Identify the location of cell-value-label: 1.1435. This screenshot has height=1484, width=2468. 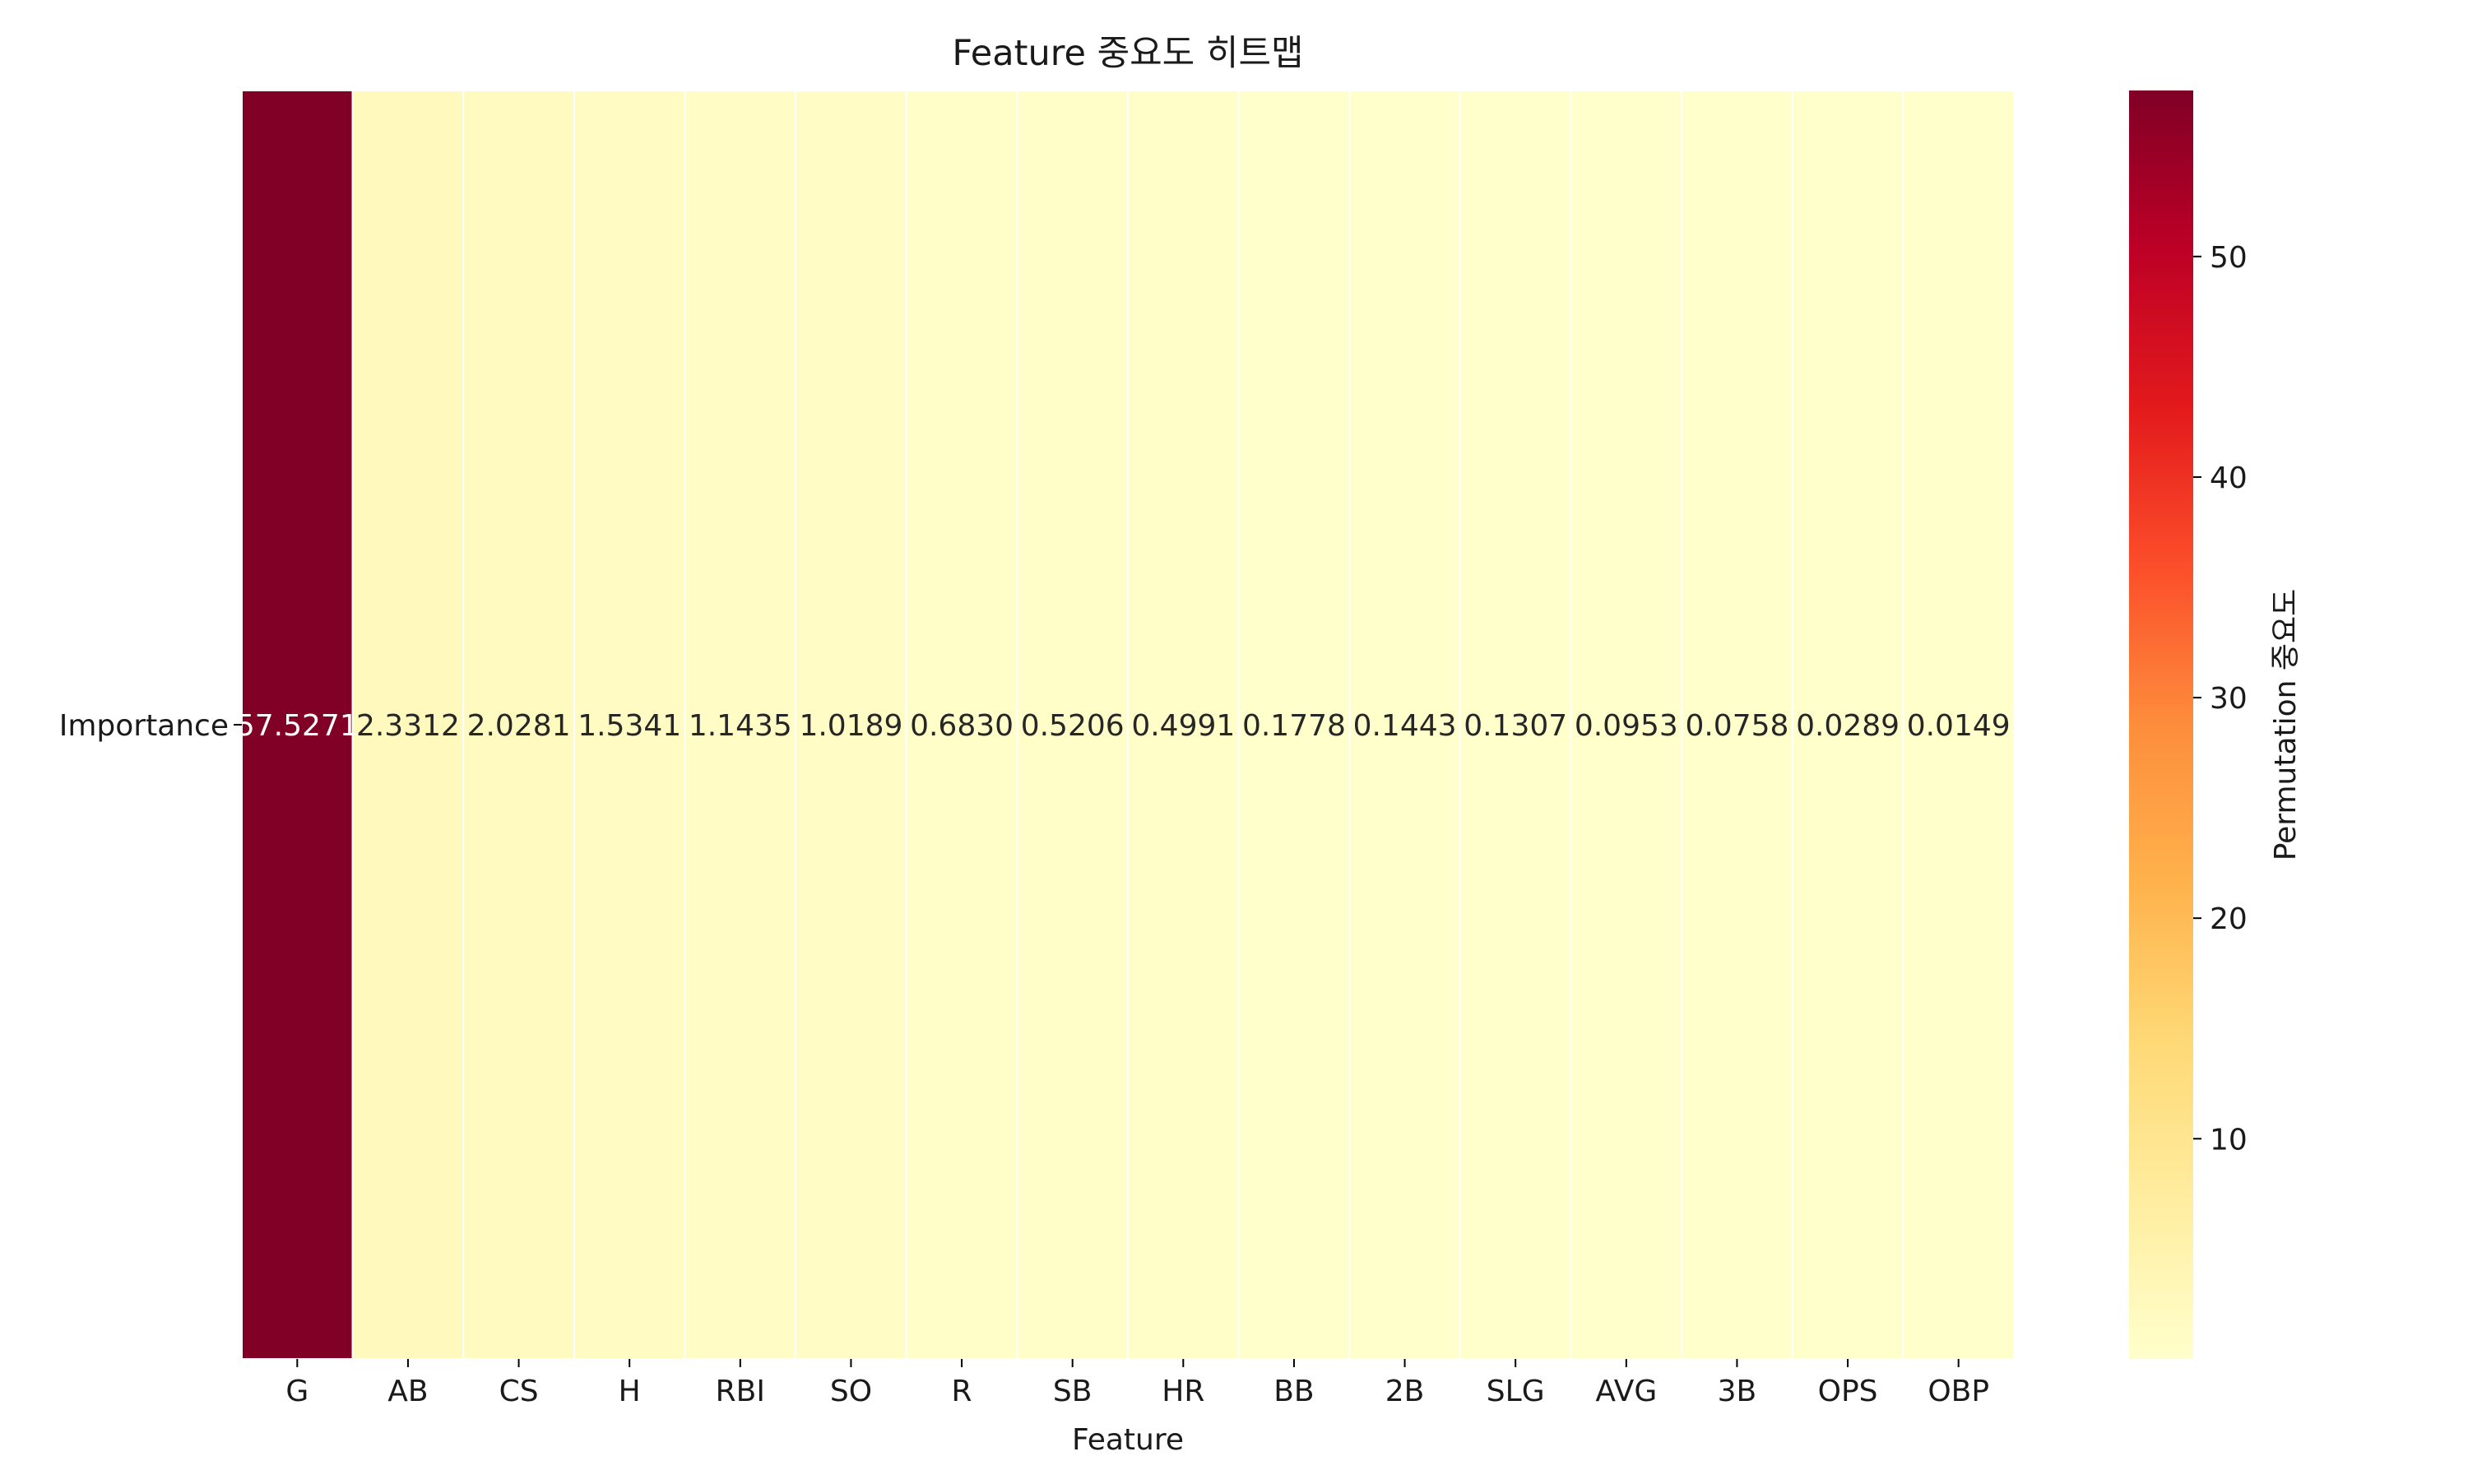
(740, 726).